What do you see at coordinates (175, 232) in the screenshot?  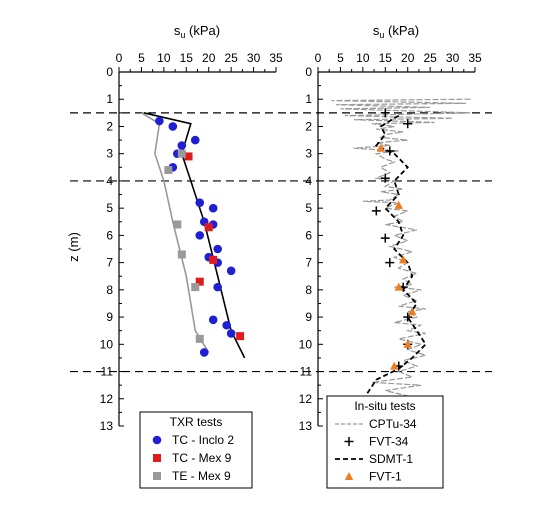 I see `trend-line` at bounding box center [175, 232].